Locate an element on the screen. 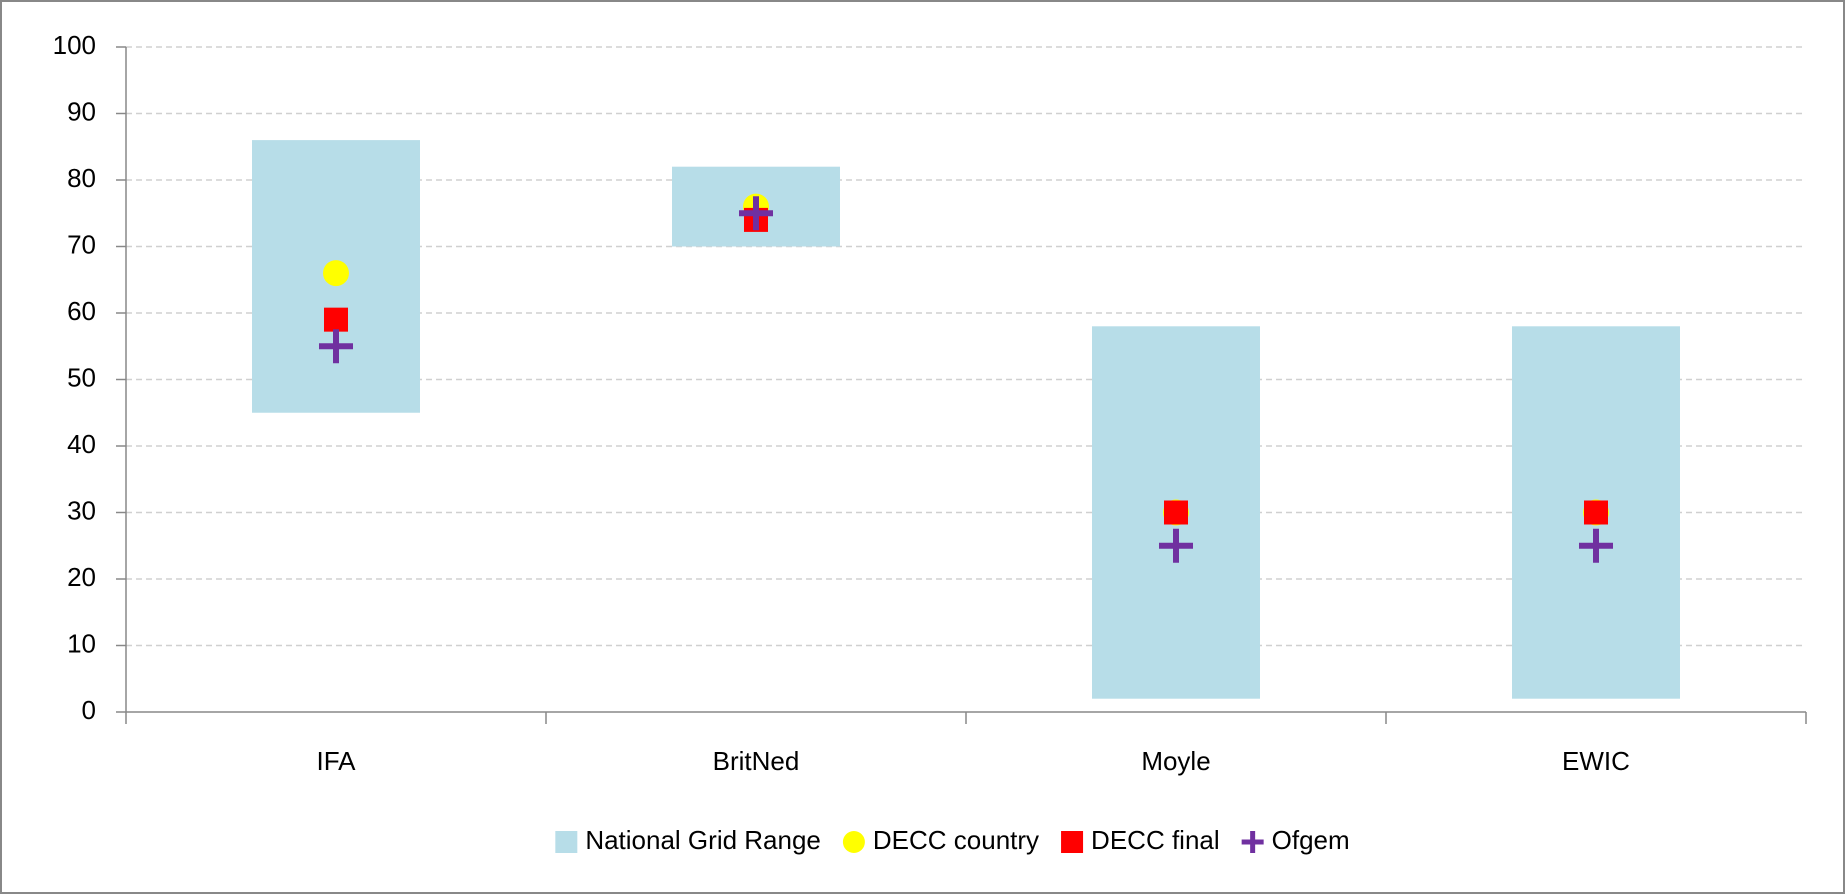 The width and height of the screenshot is (1845, 894). x-tick-label: Moyle is located at coordinates (1175, 761).